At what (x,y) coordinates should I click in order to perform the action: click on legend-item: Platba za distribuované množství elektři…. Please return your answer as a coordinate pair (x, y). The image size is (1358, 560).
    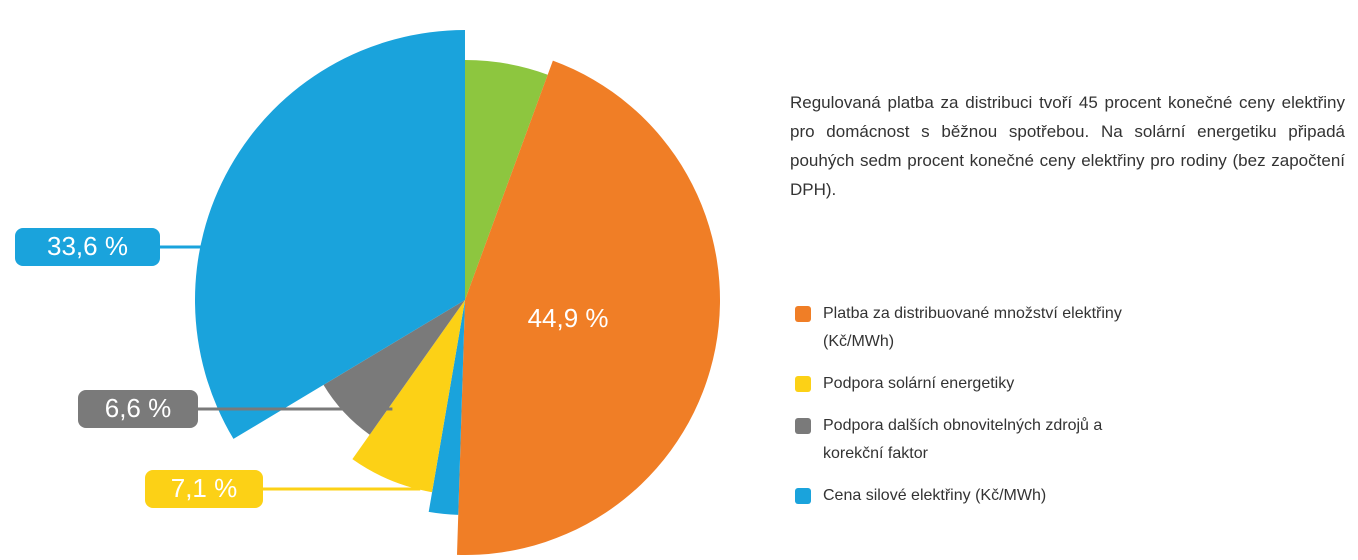
    Looking at the image, I should click on (1005, 328).